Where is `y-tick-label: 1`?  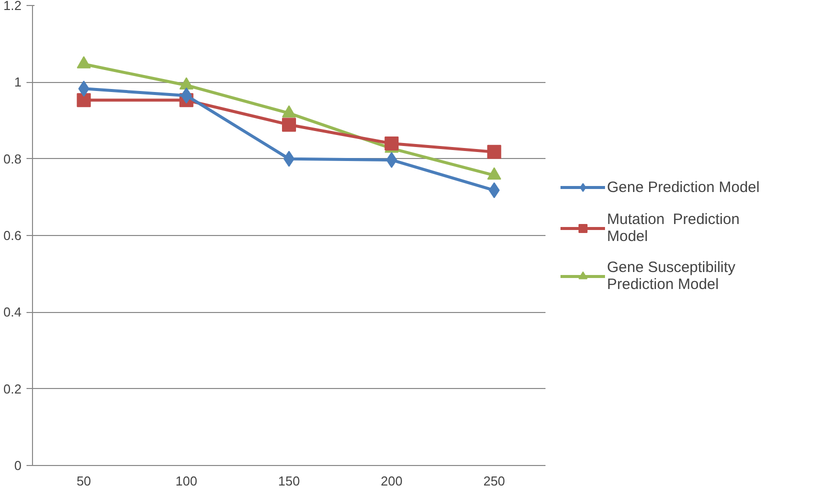
y-tick-label: 1 is located at coordinates (18, 82).